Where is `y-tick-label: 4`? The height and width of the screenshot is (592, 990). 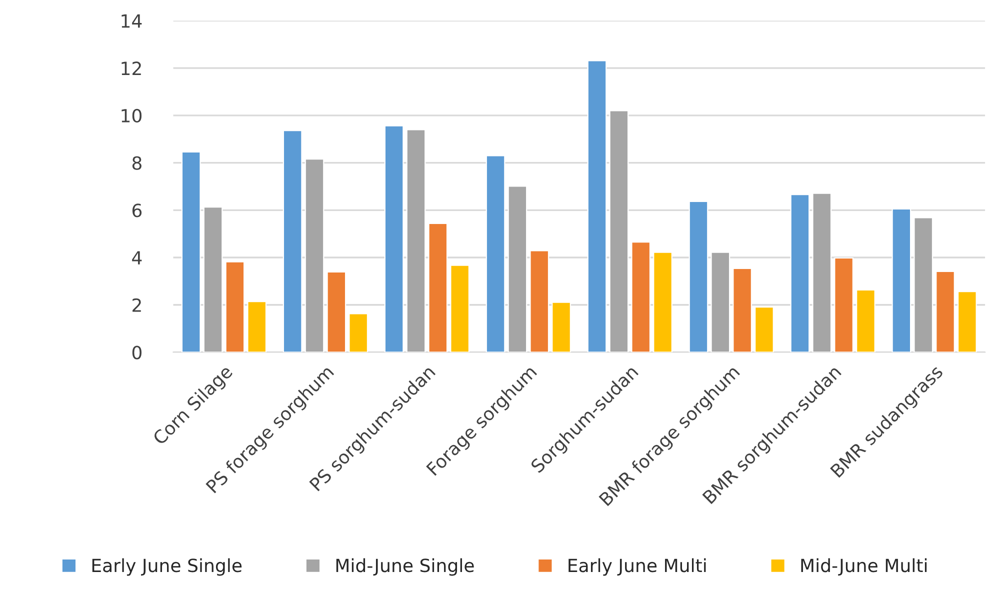
y-tick-label: 4 is located at coordinates (137, 257).